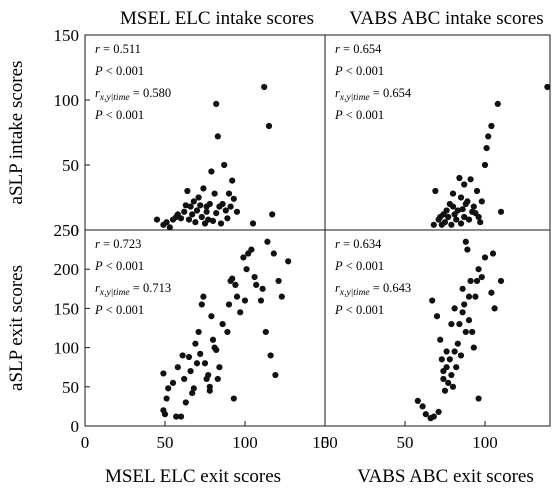 The width and height of the screenshot is (552, 492). I want to click on y-tick-label: 250, so click(67, 230).